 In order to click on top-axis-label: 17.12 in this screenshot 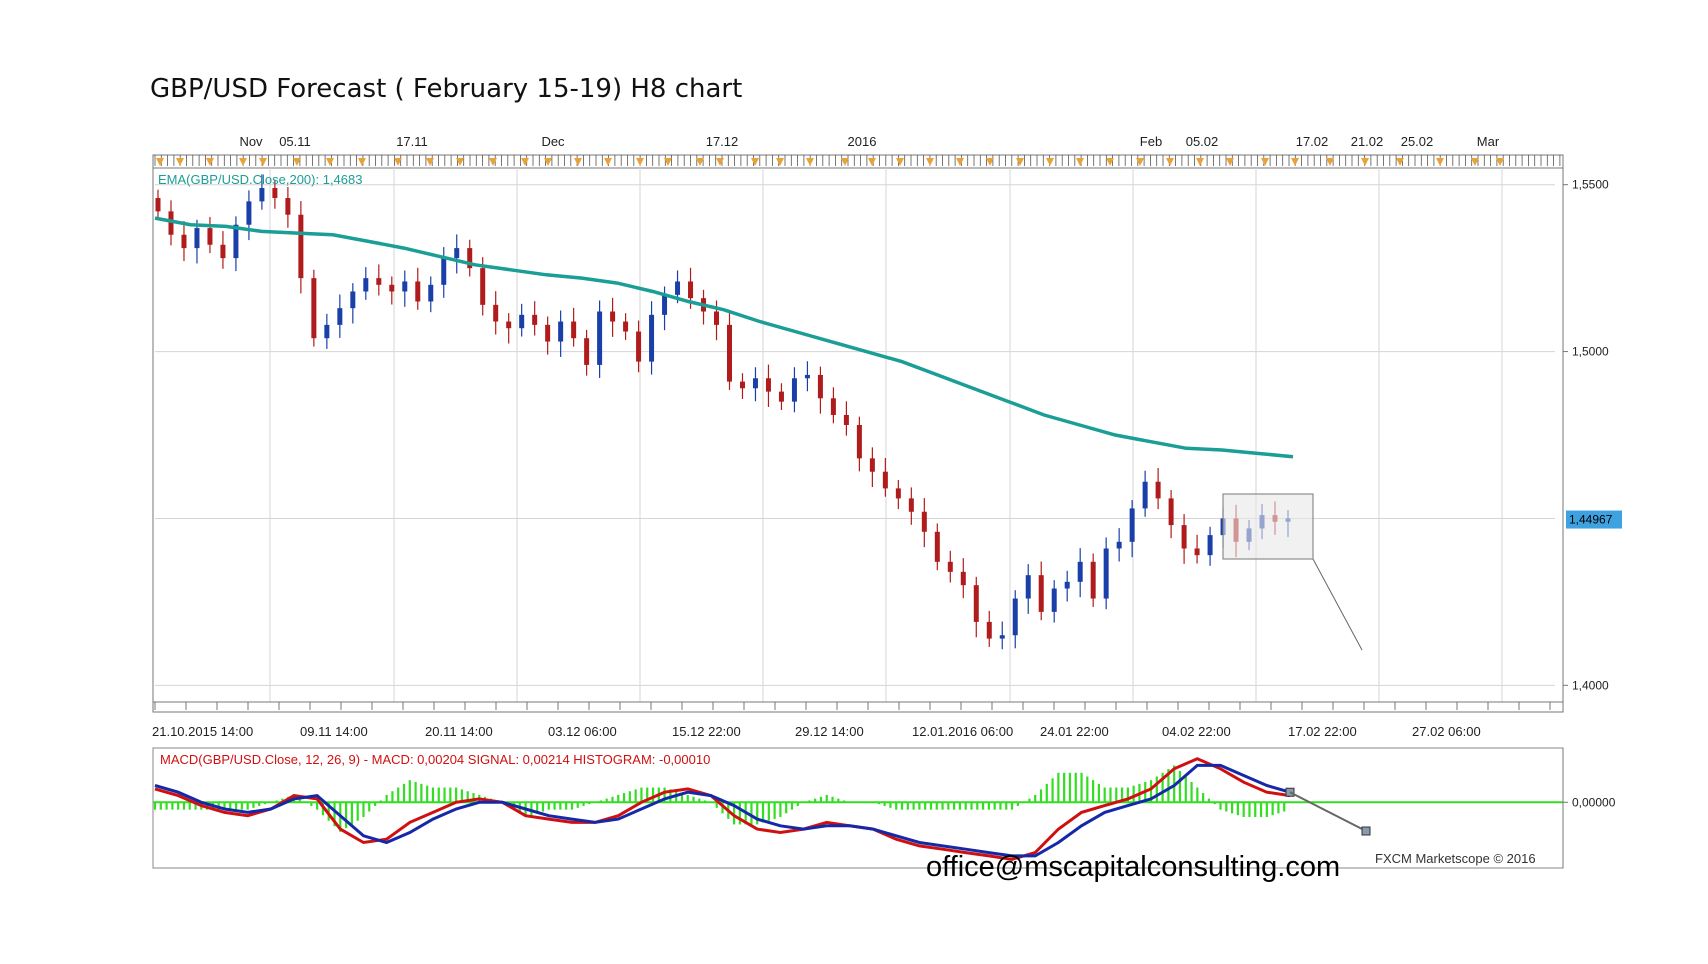, I will do `click(722, 141)`.